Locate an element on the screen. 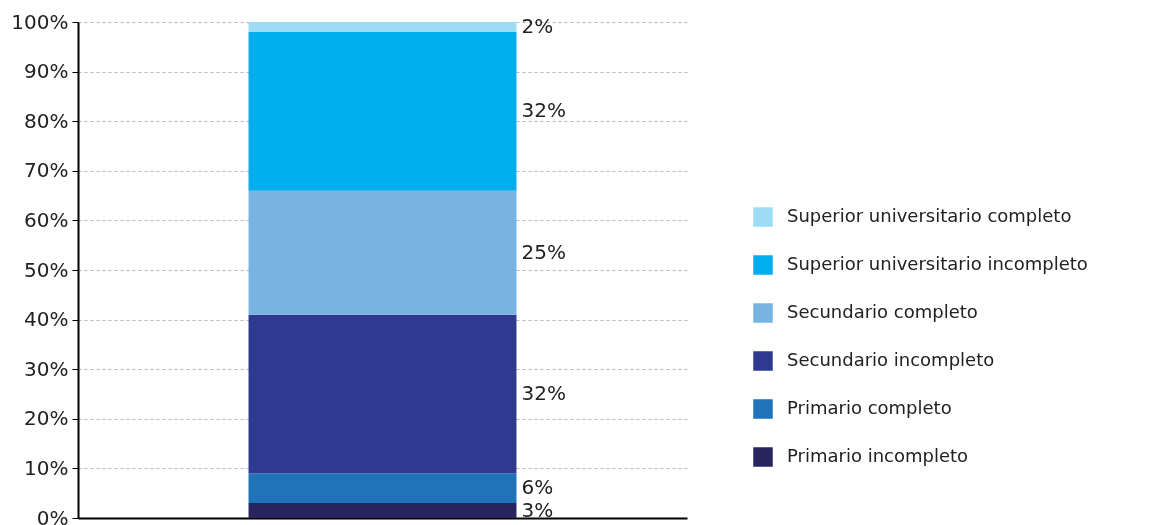  legend-label: Primario completo is located at coordinates (869, 407).